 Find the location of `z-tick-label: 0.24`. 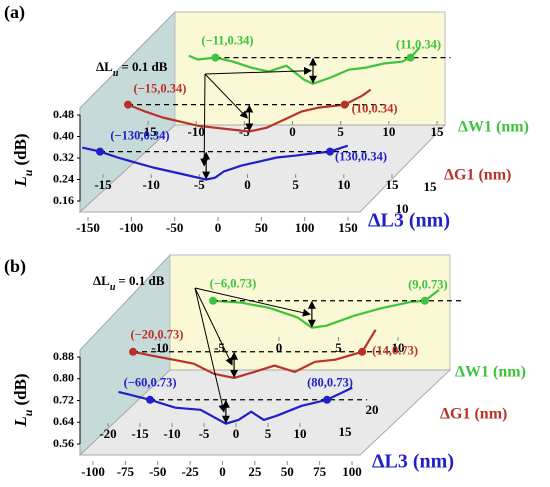

z-tick-label: 0.24 is located at coordinates (63, 178).